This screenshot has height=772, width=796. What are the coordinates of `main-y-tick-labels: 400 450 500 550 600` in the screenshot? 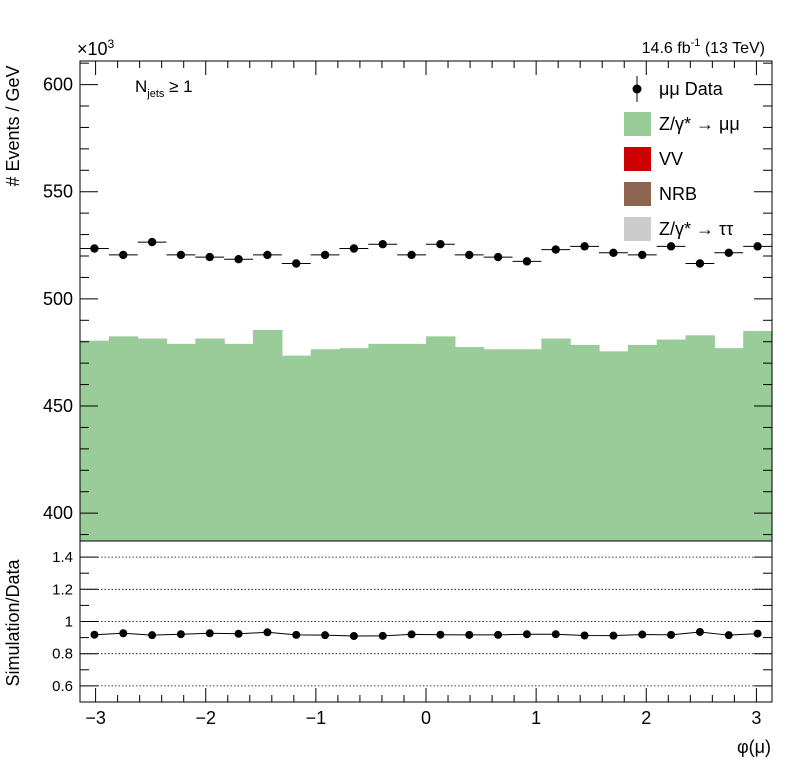 It's located at (58, 299).